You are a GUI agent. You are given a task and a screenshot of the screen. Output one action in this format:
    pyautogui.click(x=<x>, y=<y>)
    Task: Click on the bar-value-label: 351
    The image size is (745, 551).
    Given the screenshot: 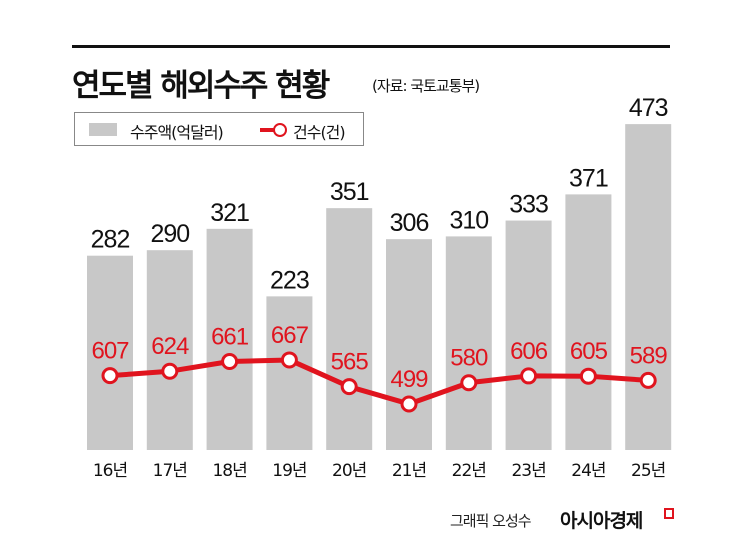 What is the action you would take?
    pyautogui.click(x=349, y=192)
    